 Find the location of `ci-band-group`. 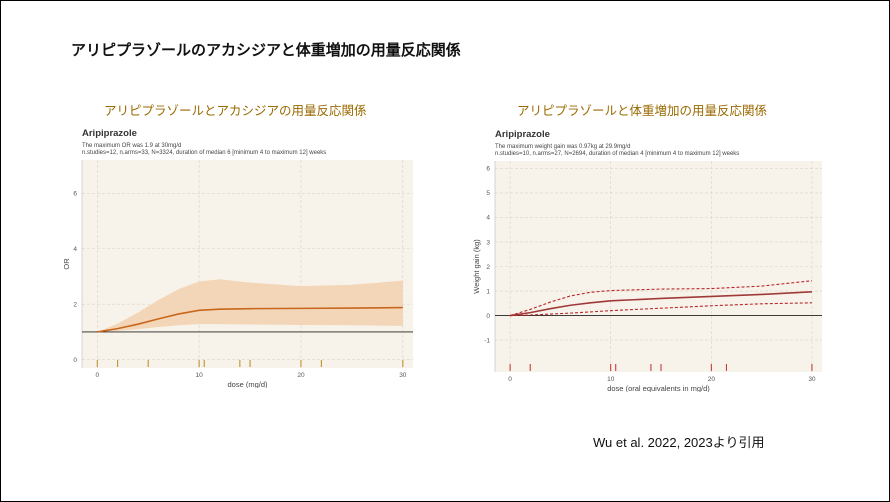

ci-band-group is located at coordinates (250, 305).